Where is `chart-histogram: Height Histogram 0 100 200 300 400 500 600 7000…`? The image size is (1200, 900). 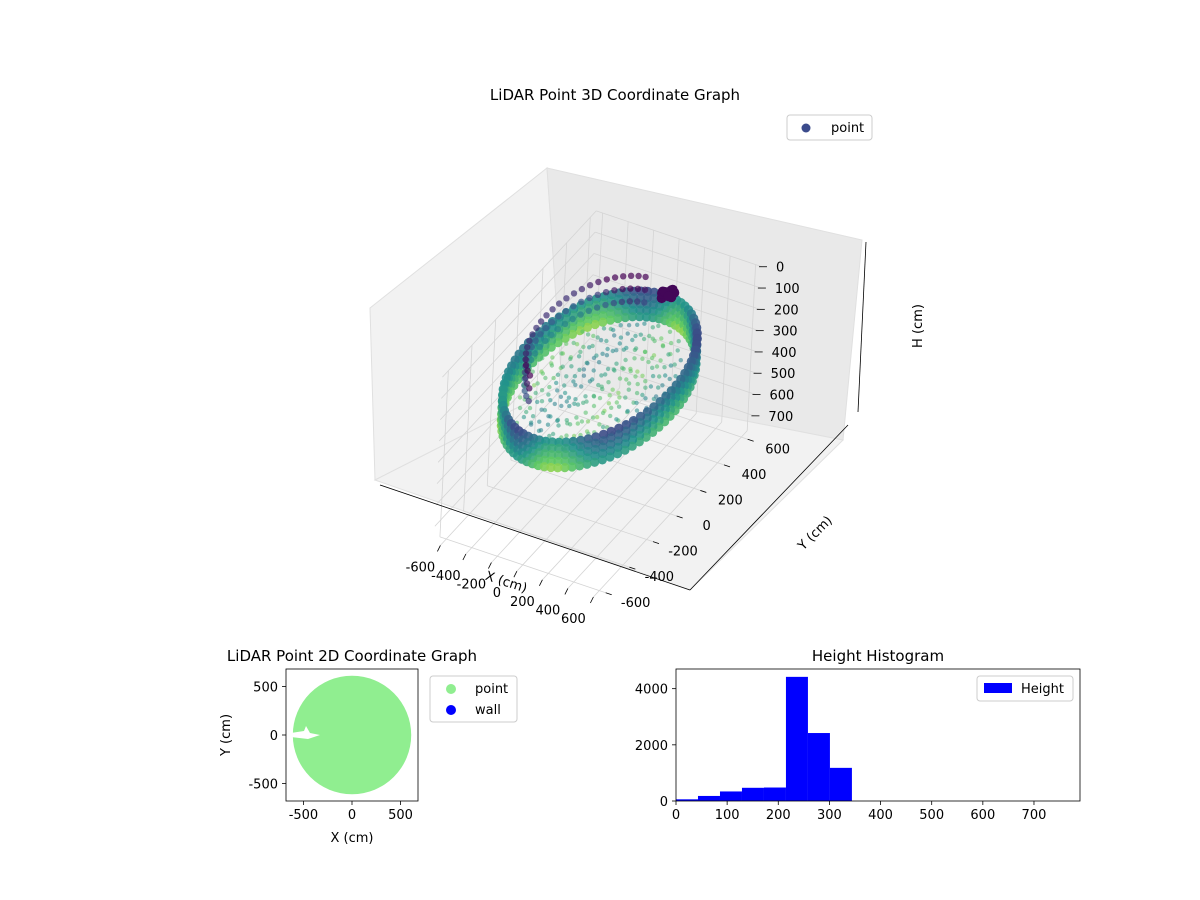
chart-histogram: Height Histogram 0 100 200 300 400 500 600 7000… is located at coordinates (858, 735).